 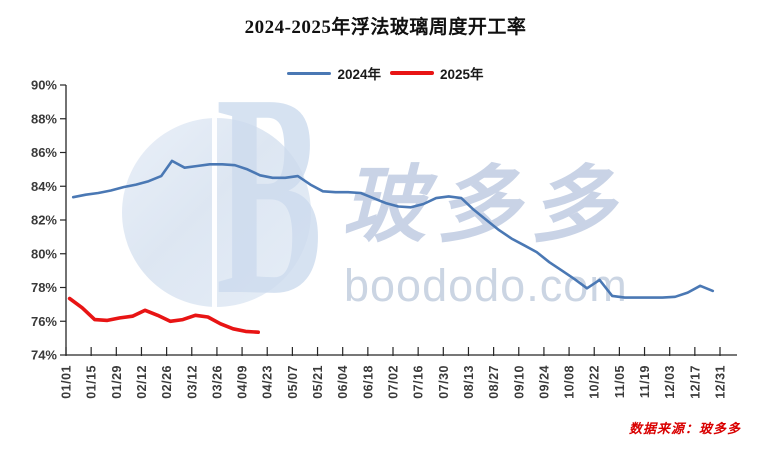 What do you see at coordinates (44, 253) in the screenshot?
I see `y-tick-label: 80%` at bounding box center [44, 253].